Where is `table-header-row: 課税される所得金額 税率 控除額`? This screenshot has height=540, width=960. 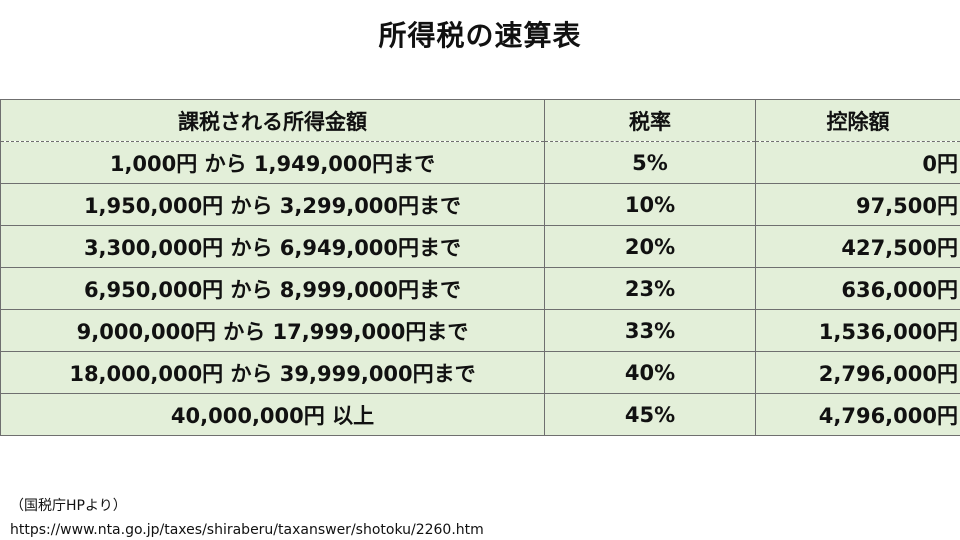
table-header-row: 課税される所得金額 税率 控除額 is located at coordinates (480, 120).